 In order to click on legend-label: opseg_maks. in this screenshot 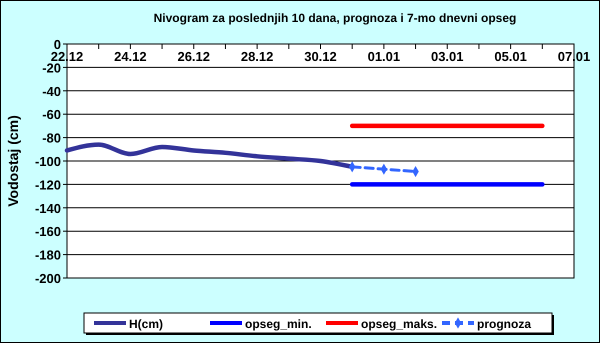, I will do `click(399, 324)`.